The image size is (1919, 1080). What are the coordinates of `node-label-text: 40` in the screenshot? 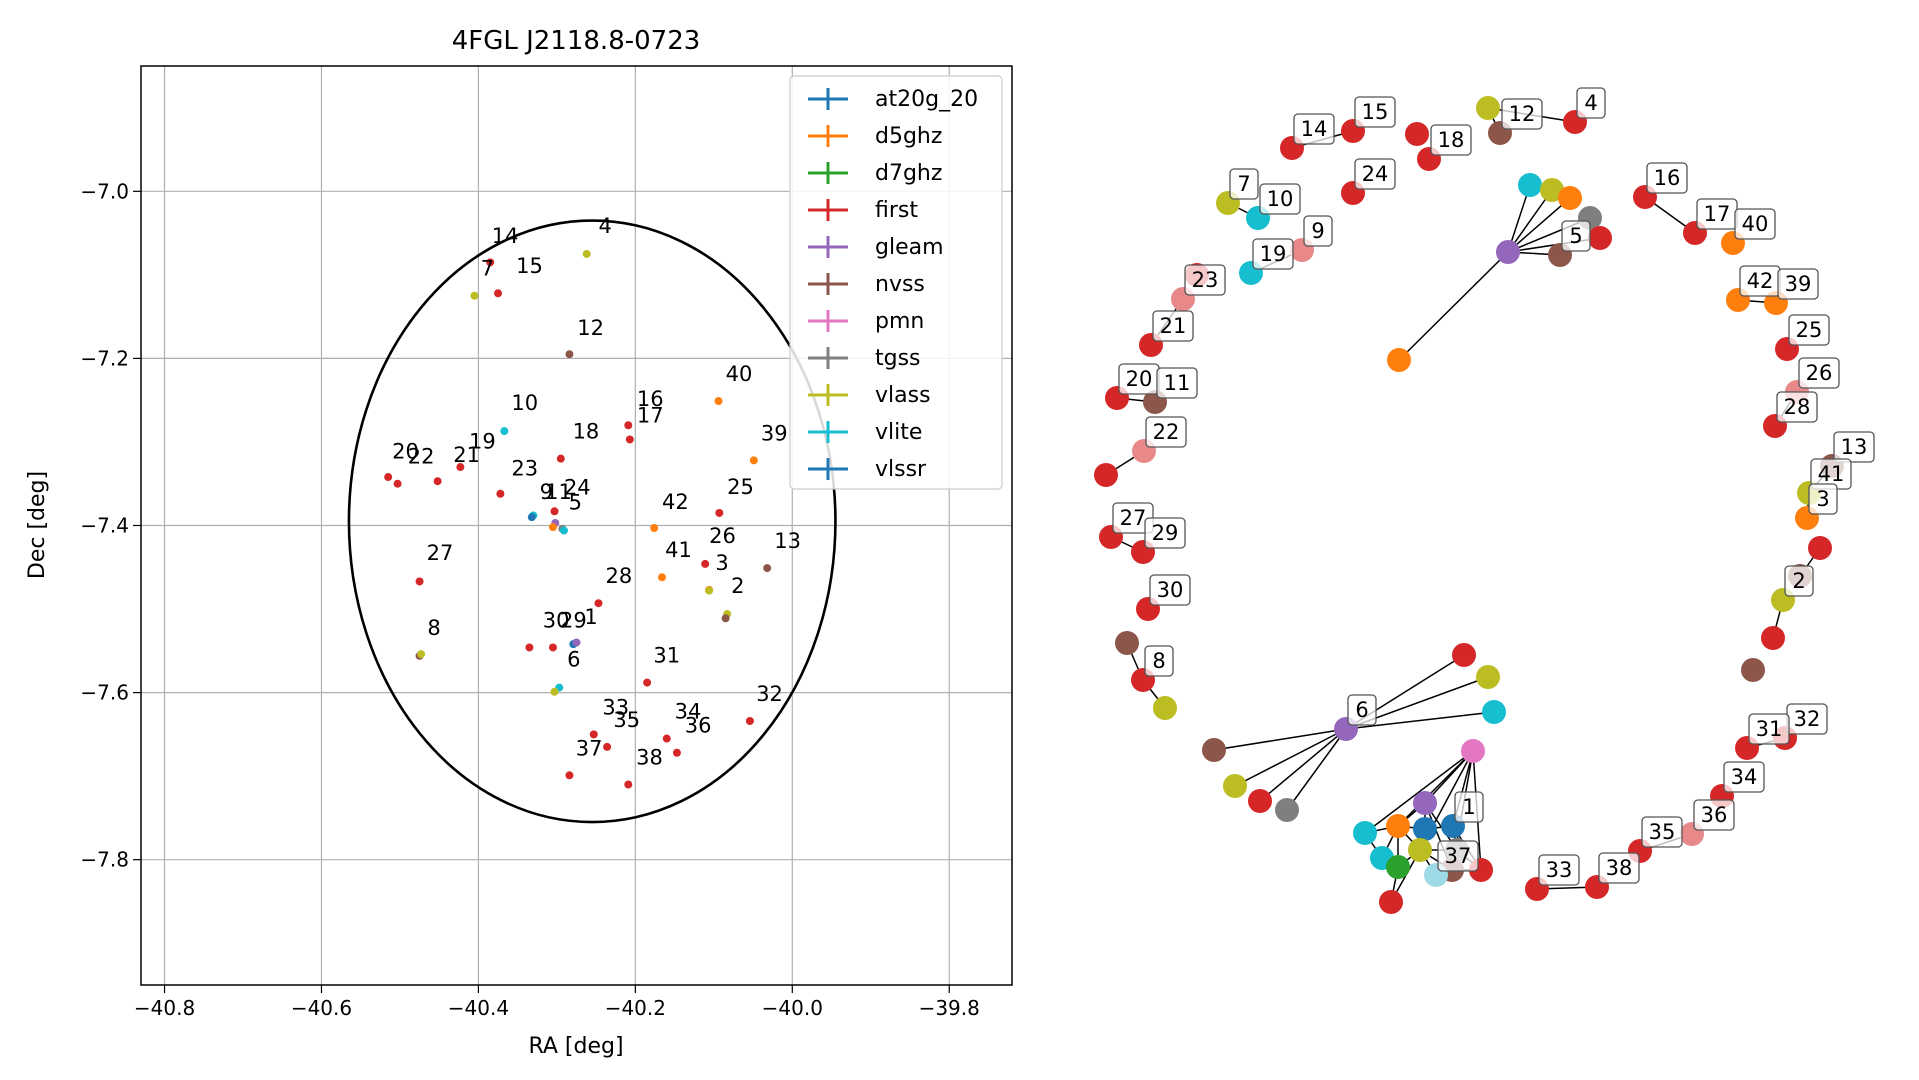 It's located at (1755, 224).